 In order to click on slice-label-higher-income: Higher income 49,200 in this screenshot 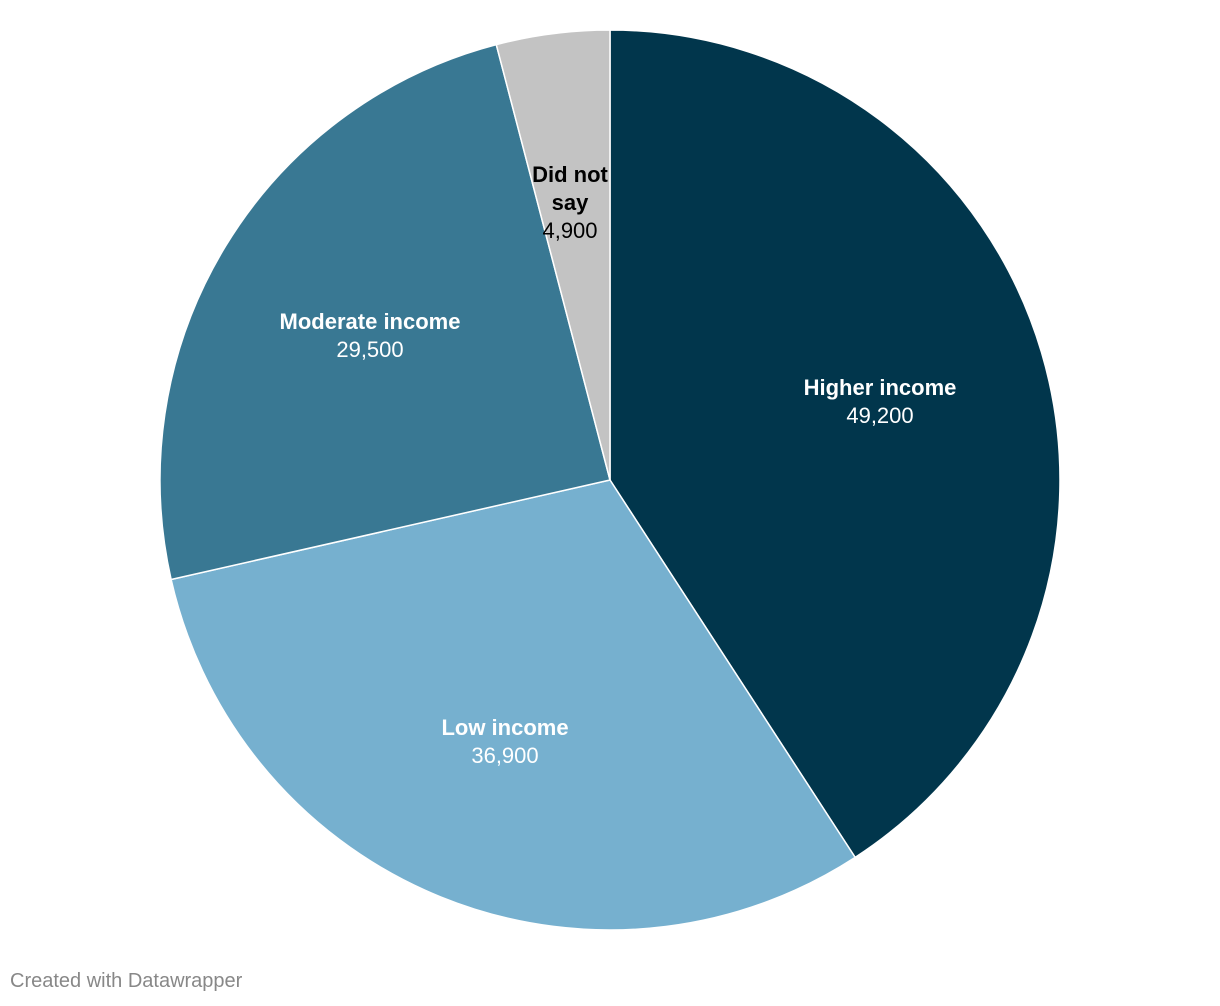, I will do `click(880, 401)`.